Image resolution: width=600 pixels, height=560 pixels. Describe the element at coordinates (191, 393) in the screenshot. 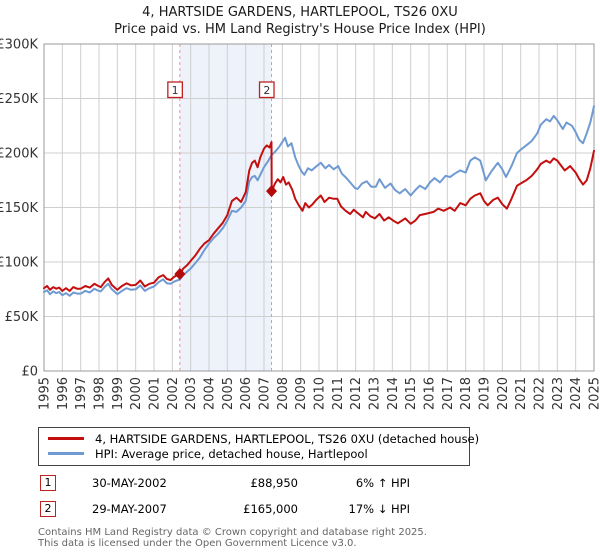

I see `x-tick-label: 2003` at that location.